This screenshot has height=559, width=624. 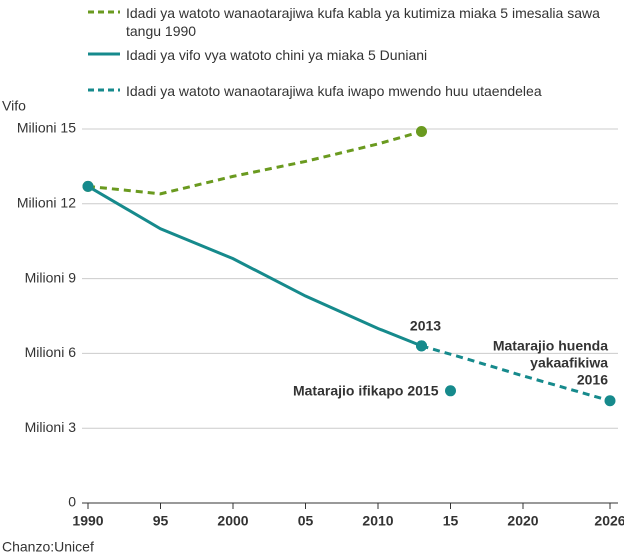 I want to click on y-tick-label: Milioni 15, so click(x=46, y=128).